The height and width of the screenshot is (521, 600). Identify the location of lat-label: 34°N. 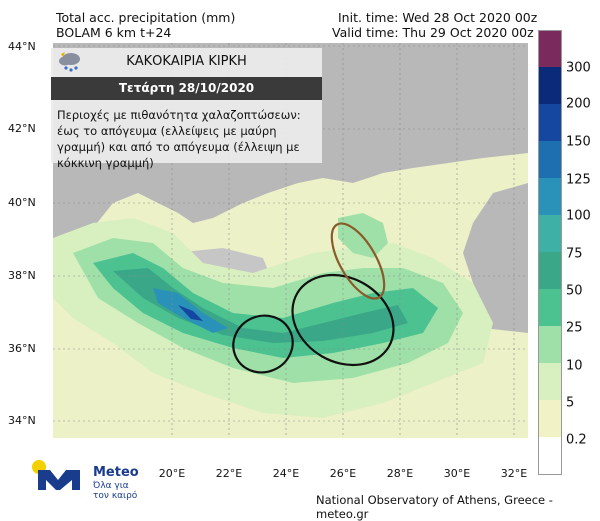
(22, 420).